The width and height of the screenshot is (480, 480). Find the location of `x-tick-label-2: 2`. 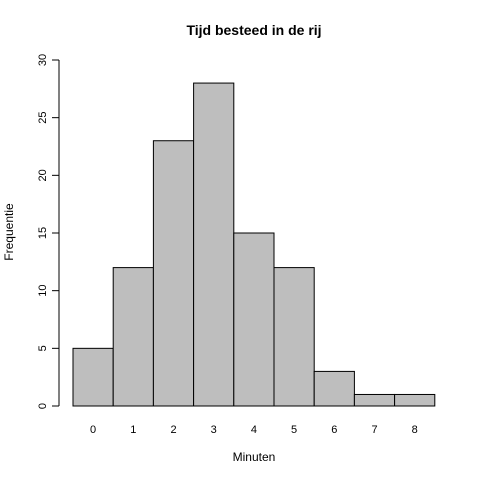

x-tick-label-2: 2 is located at coordinates (173, 430).